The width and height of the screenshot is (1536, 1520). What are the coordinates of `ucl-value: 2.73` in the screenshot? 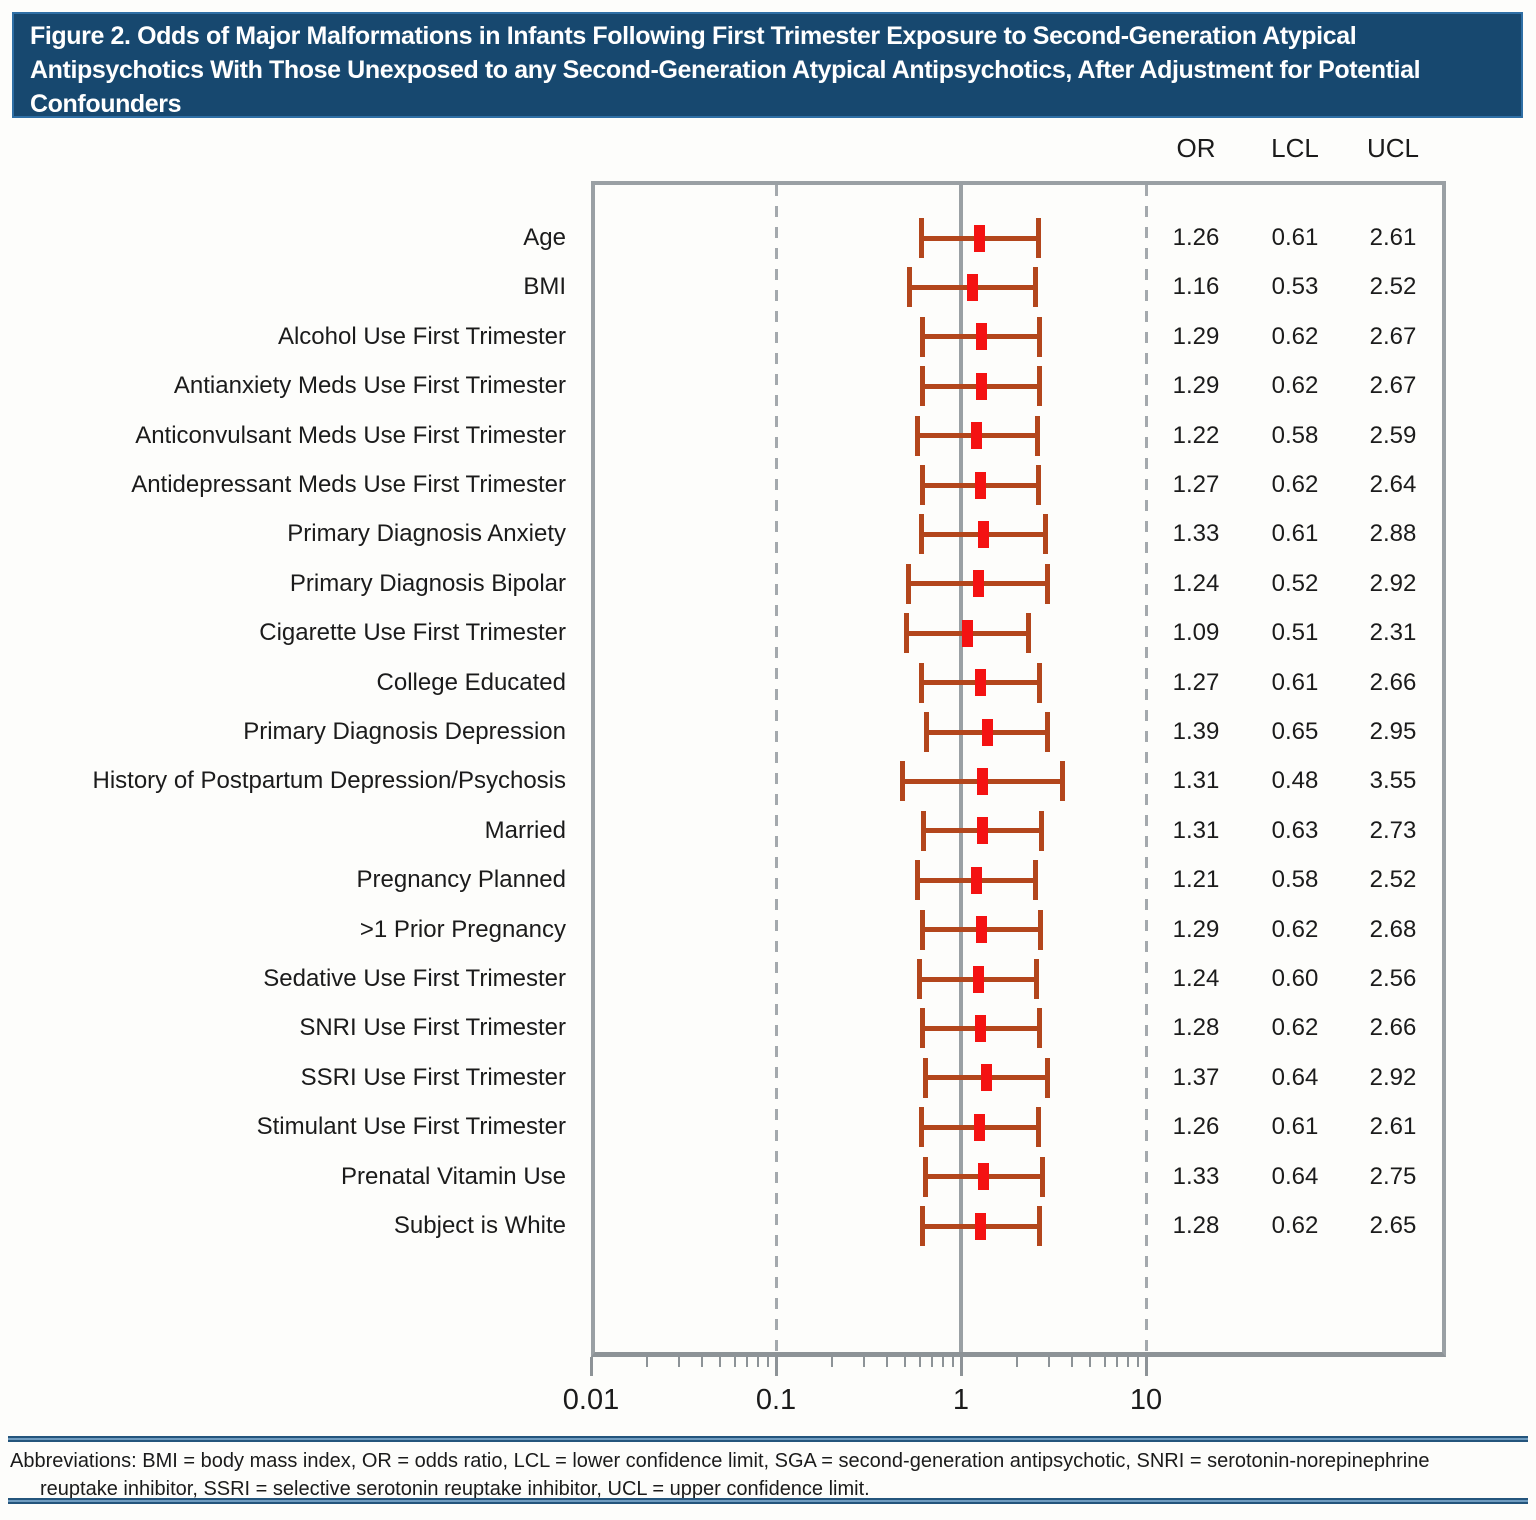 It's located at (1393, 830).